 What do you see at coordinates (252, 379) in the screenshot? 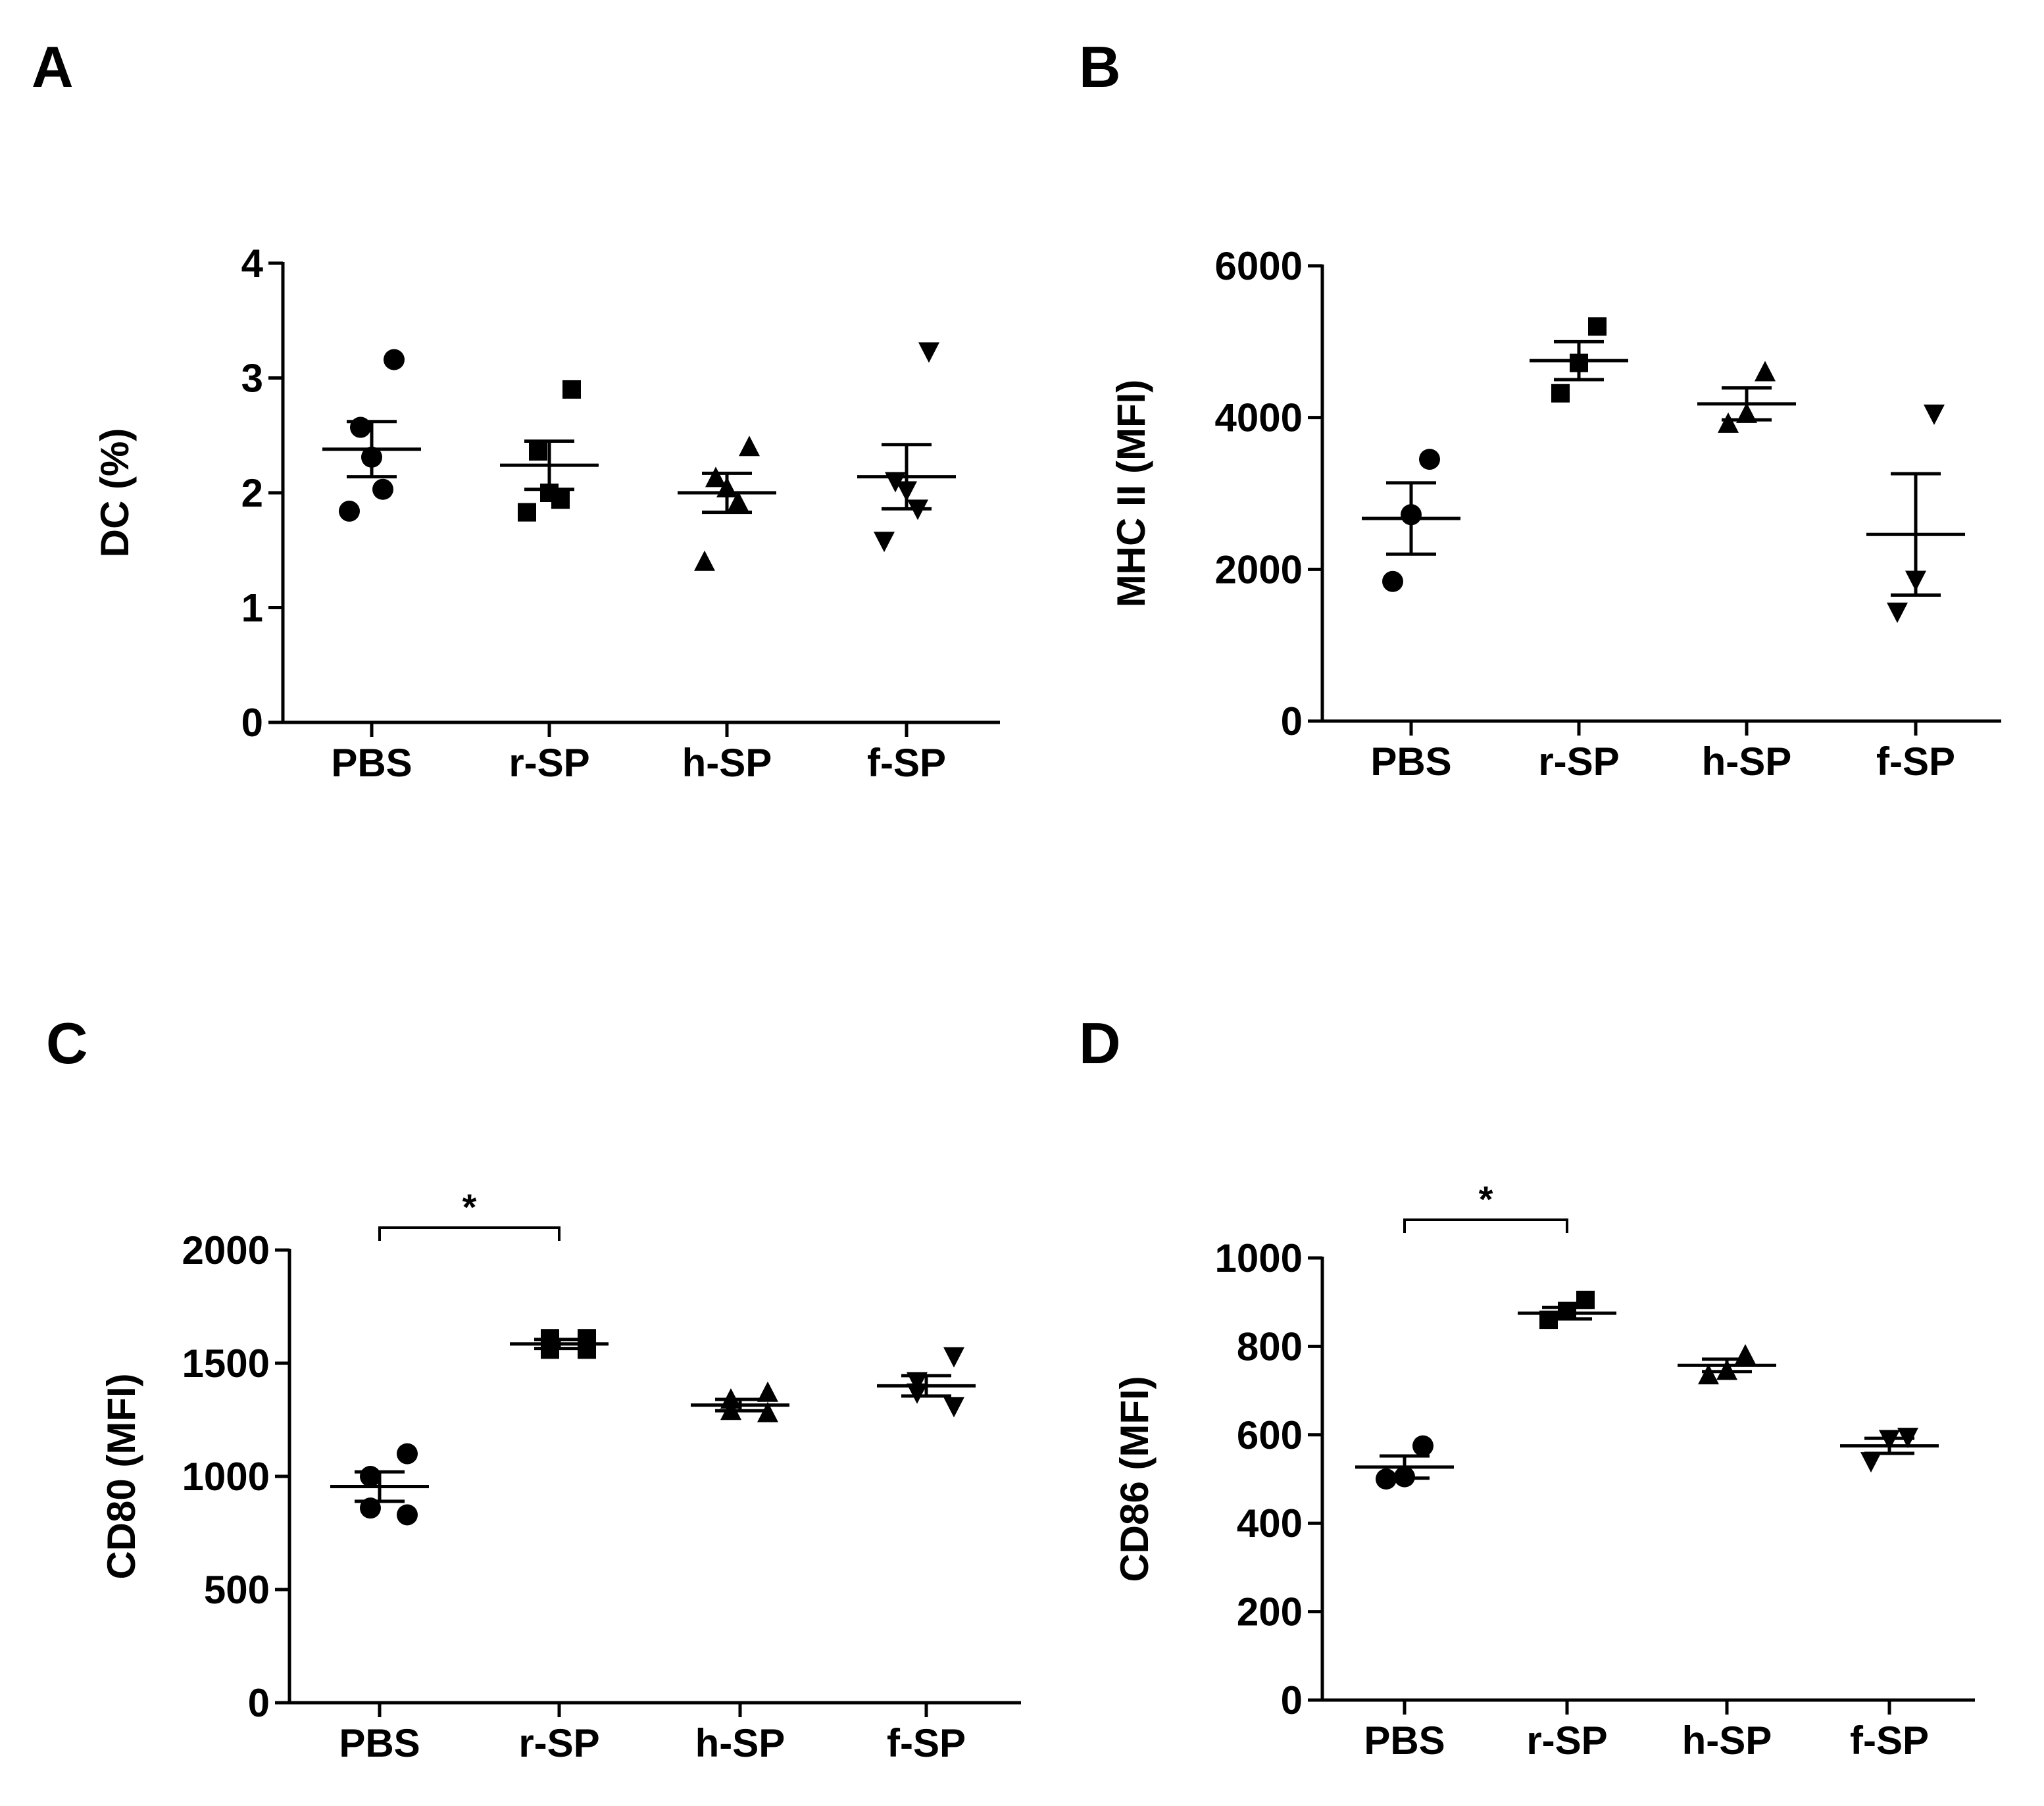
I see `y-tick-label: 3` at bounding box center [252, 379].